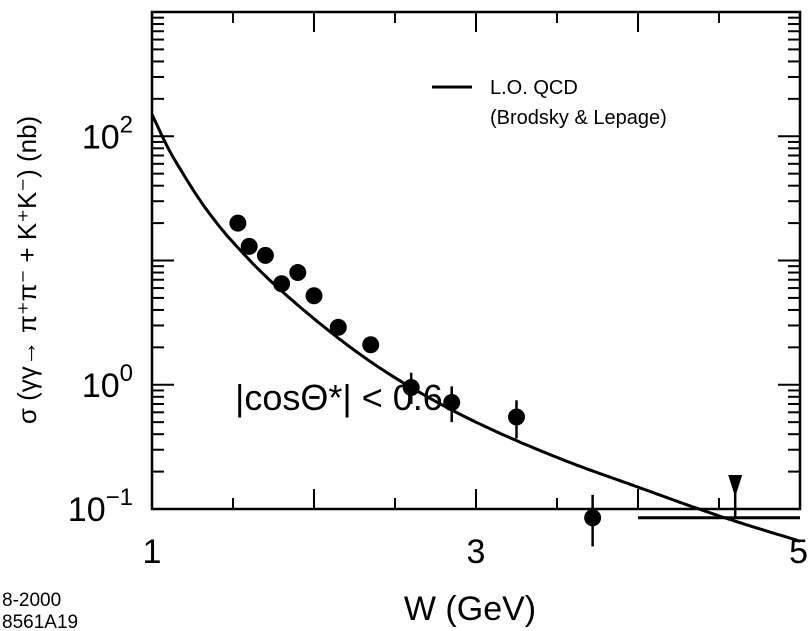 Image resolution: width=810 pixels, height=631 pixels. Describe the element at coordinates (107, 382) in the screenshot. I see `y-tick-label: 10⁰` at that location.